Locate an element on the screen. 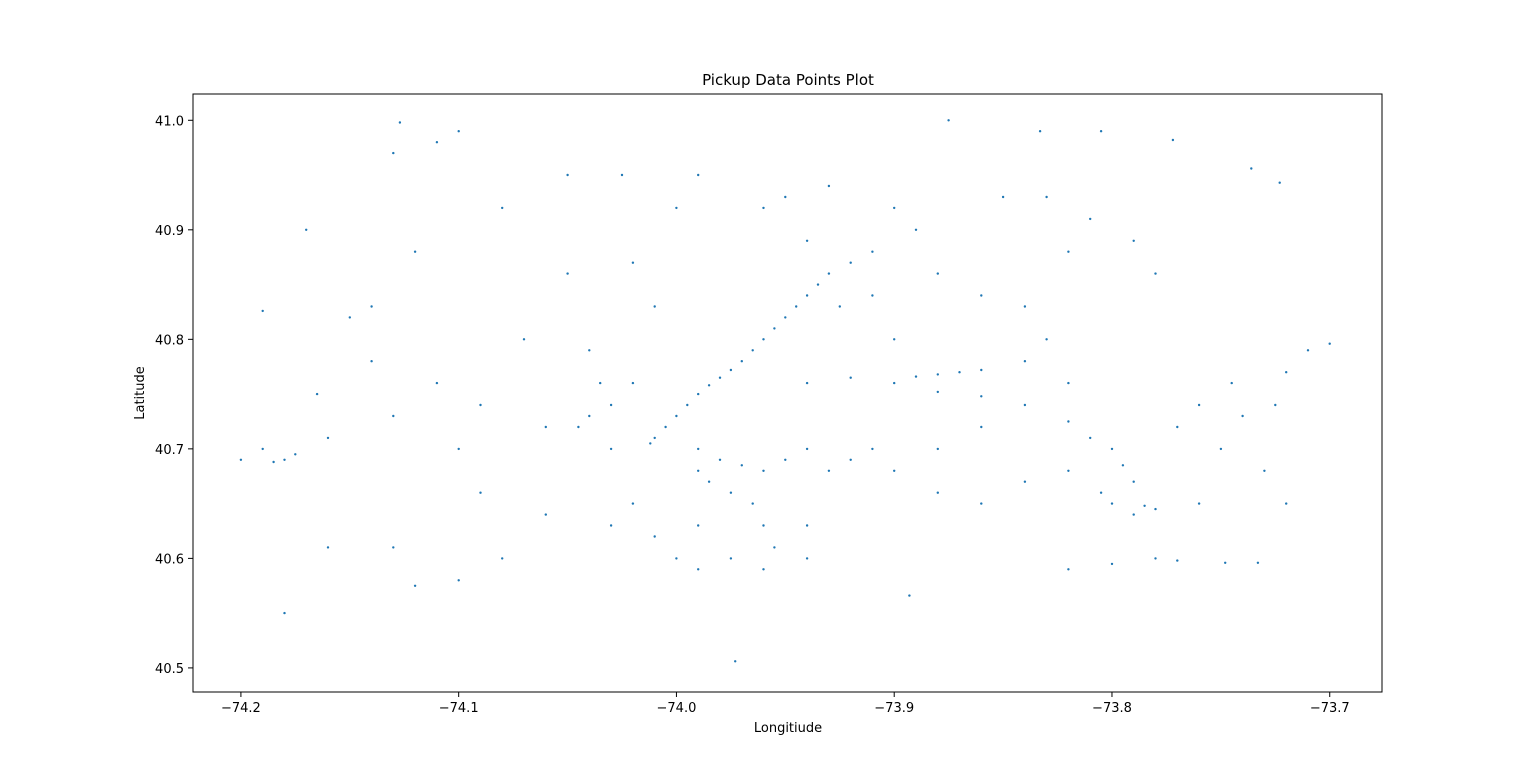 The height and width of the screenshot is (777, 1536). y-tick-label: 40.6 is located at coordinates (169, 559).